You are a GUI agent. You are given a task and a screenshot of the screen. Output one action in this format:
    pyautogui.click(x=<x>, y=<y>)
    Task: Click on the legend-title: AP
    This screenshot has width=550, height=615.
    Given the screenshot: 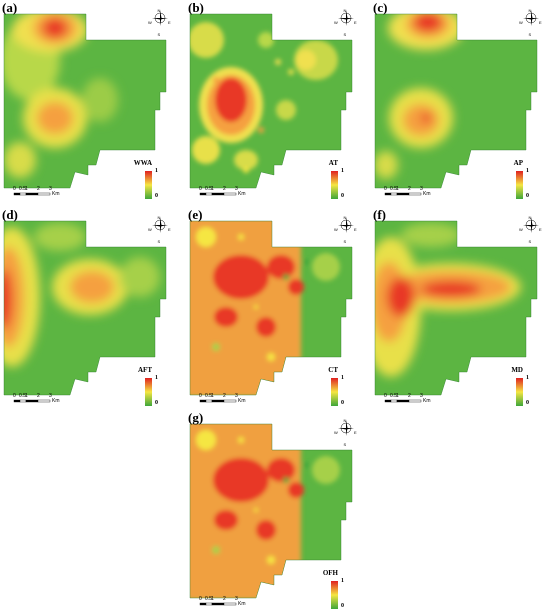 What is the action you would take?
    pyautogui.click(x=518, y=163)
    